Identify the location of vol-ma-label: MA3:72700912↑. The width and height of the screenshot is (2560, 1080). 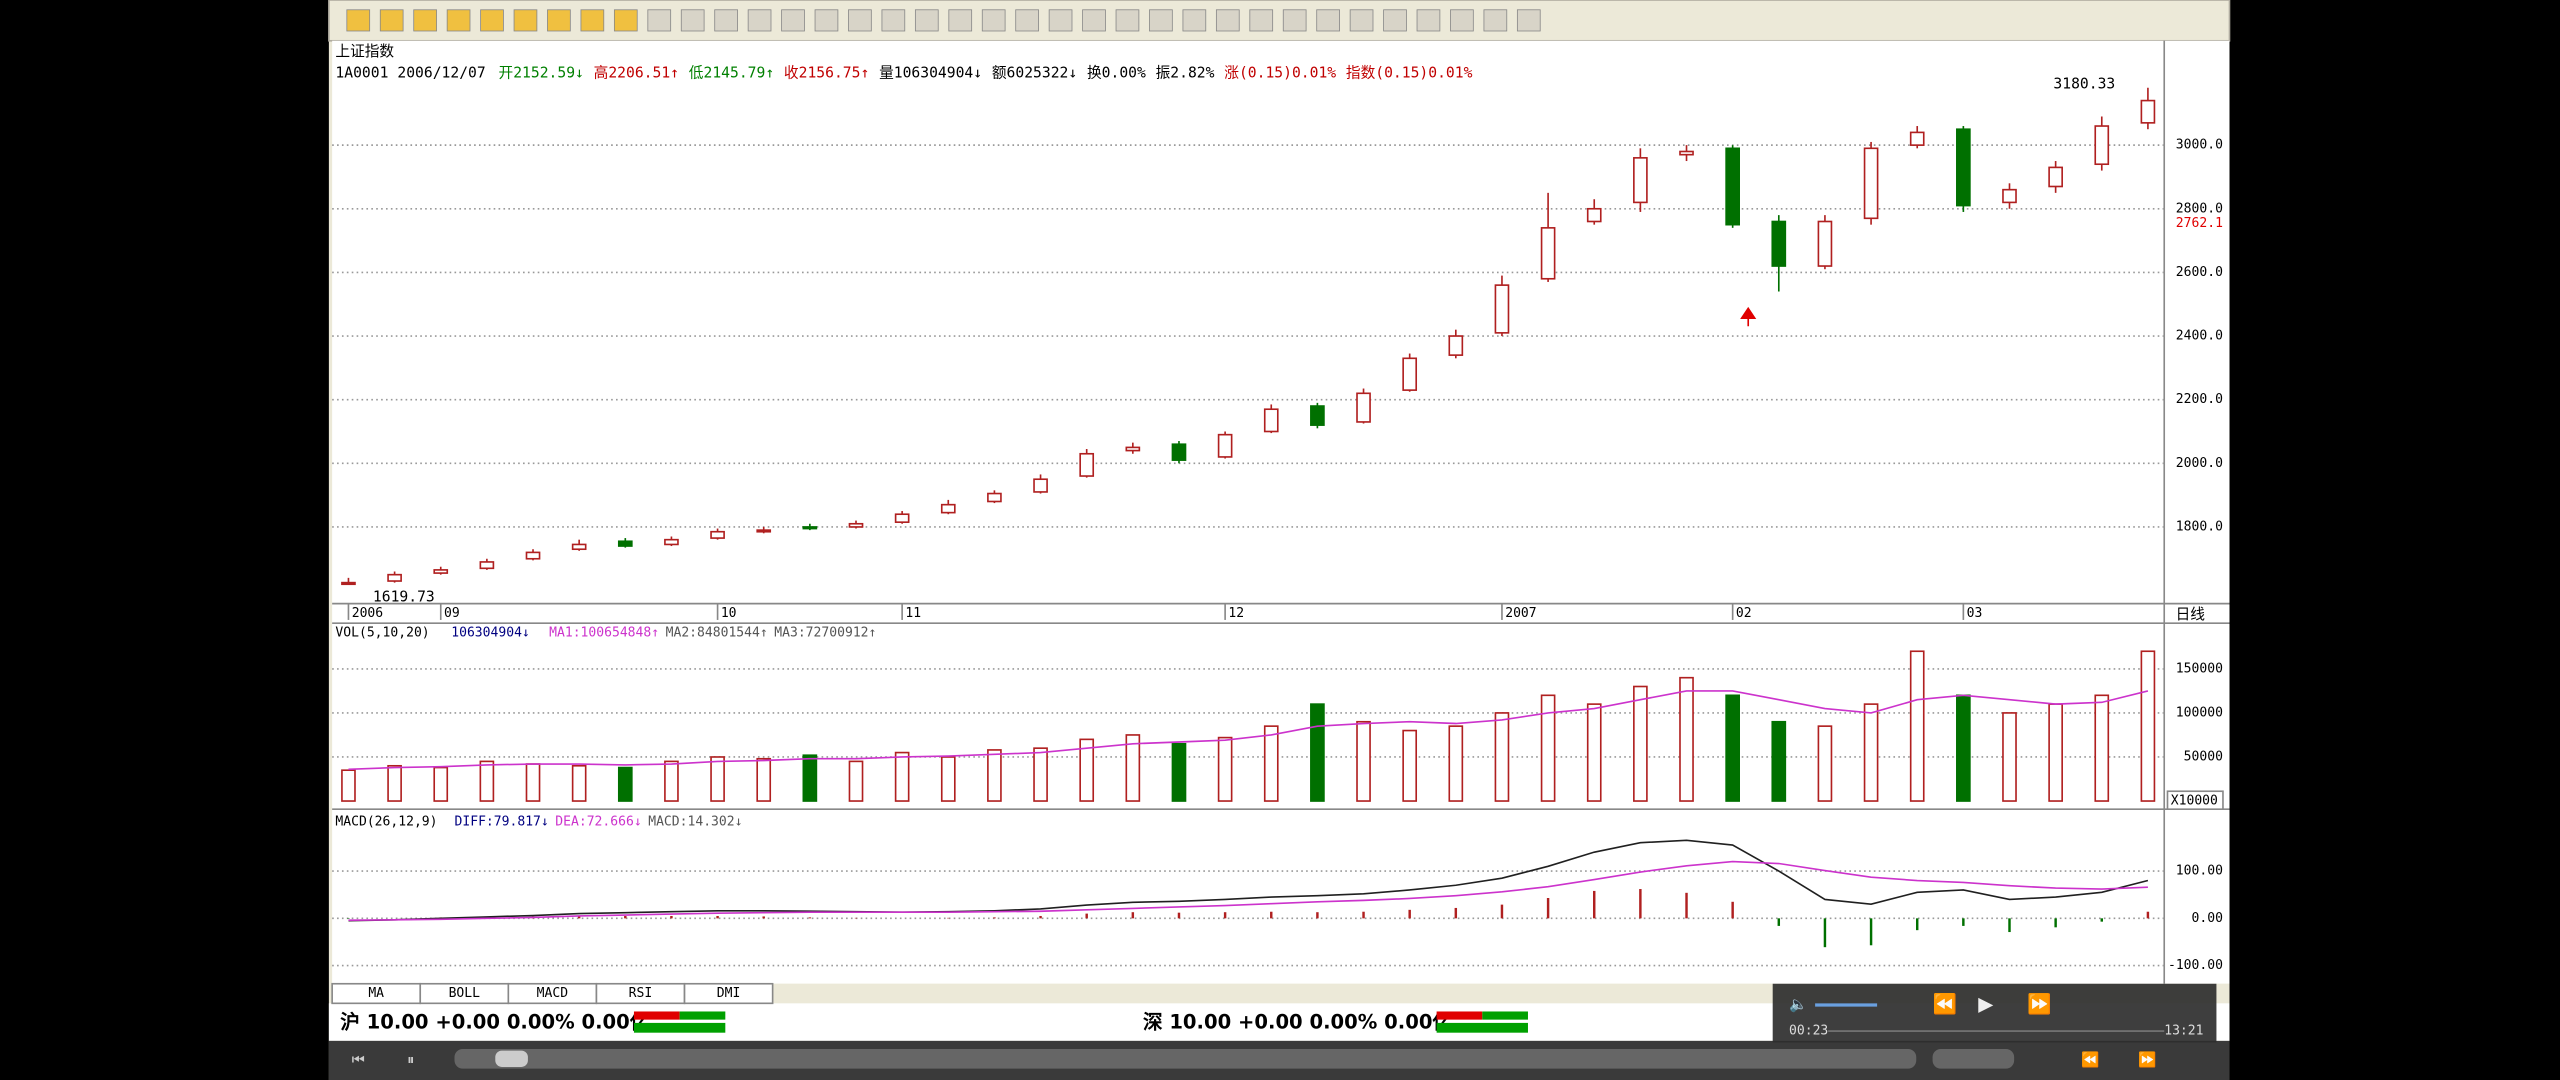
(825, 632).